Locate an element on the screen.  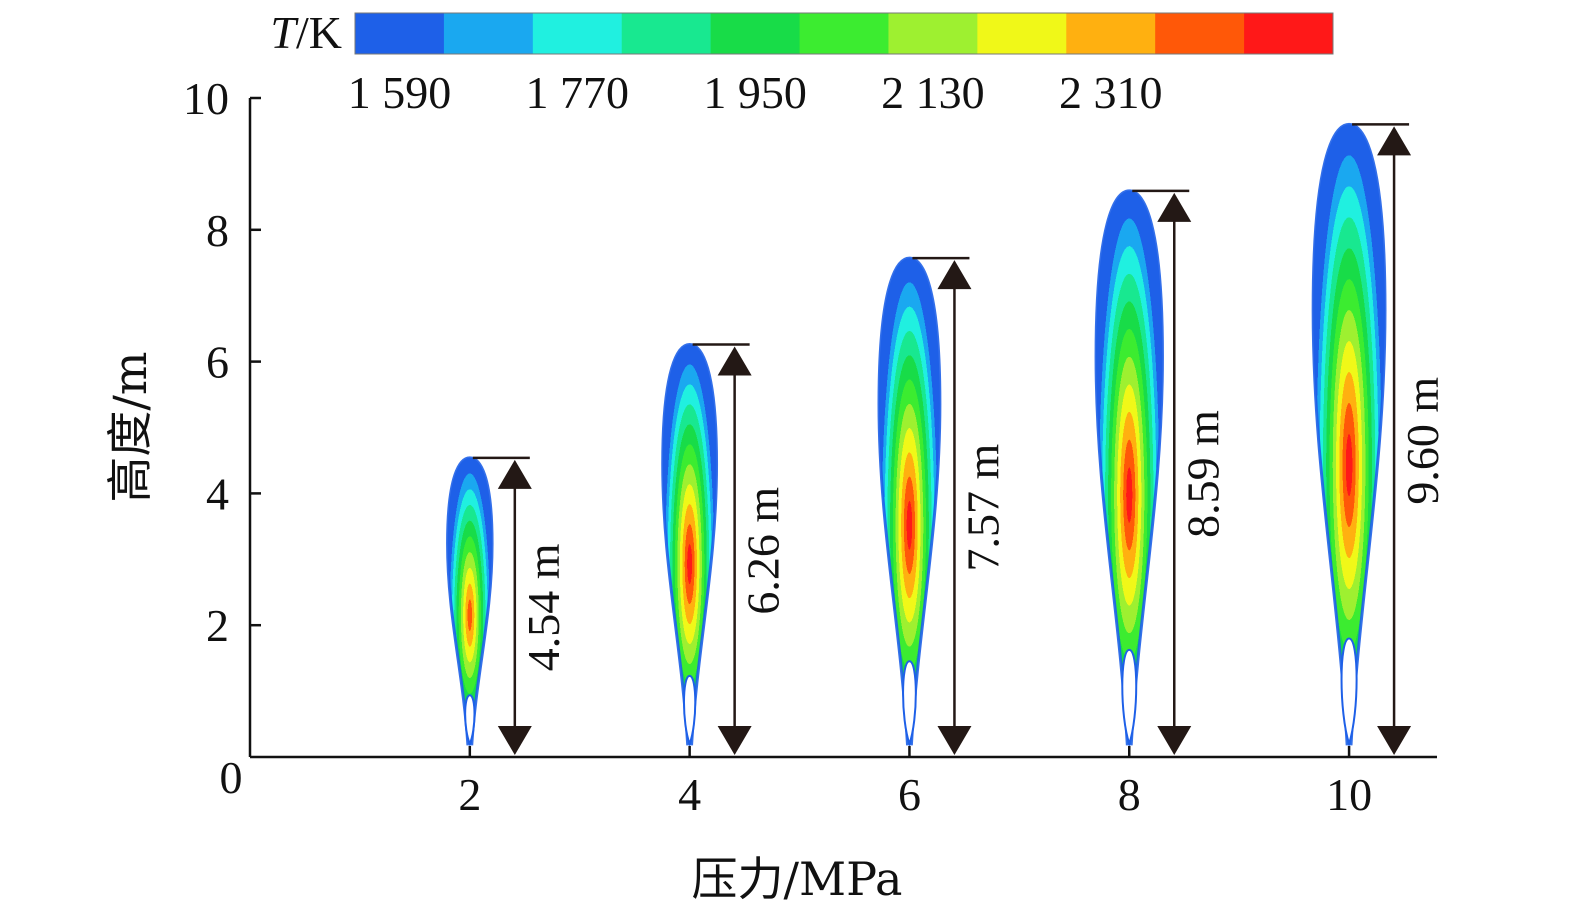
colorbar-swatches is located at coordinates (844, 33).